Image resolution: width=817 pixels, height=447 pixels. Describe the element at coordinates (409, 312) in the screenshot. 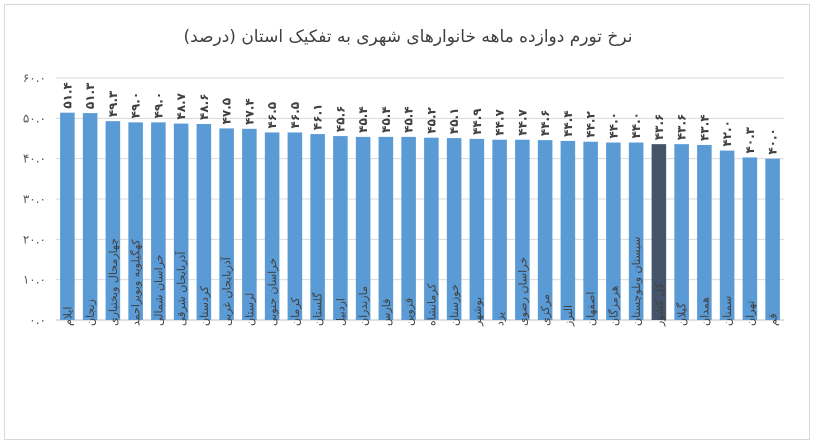

I see `x-tick-label: قزوین` at that location.